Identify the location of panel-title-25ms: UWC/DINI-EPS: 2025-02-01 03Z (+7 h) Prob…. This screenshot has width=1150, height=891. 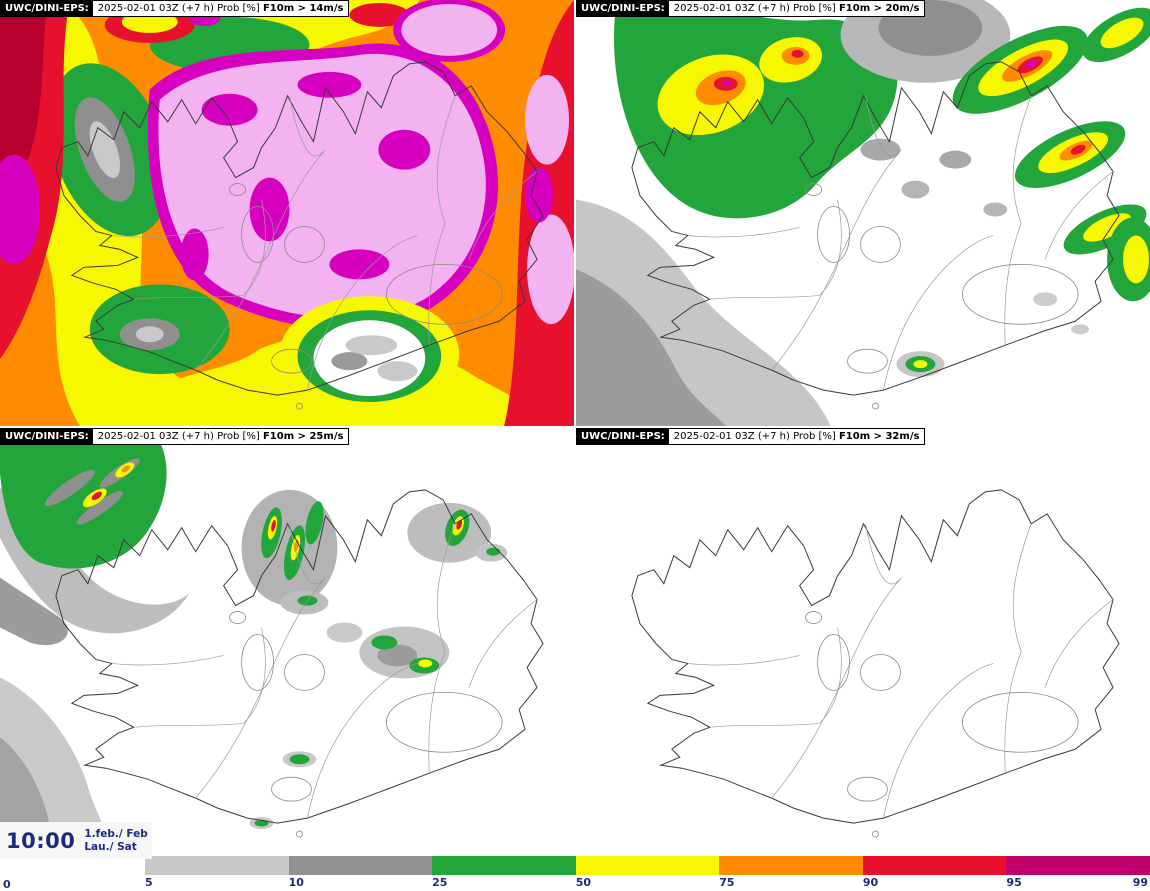
(175, 436).